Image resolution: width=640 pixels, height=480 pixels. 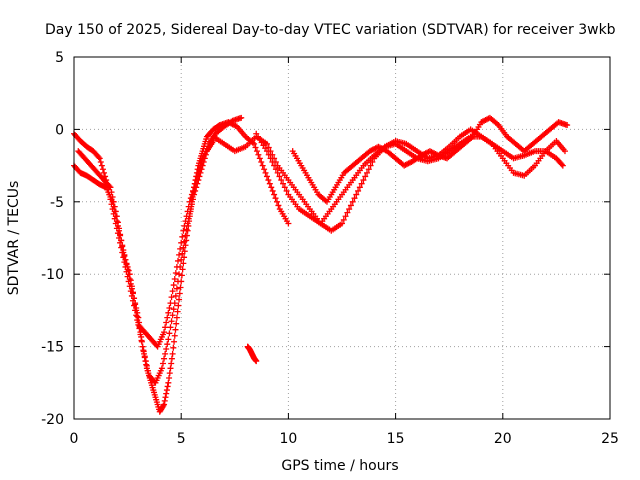 I want to click on x-tick-label: 0, so click(x=74, y=439).